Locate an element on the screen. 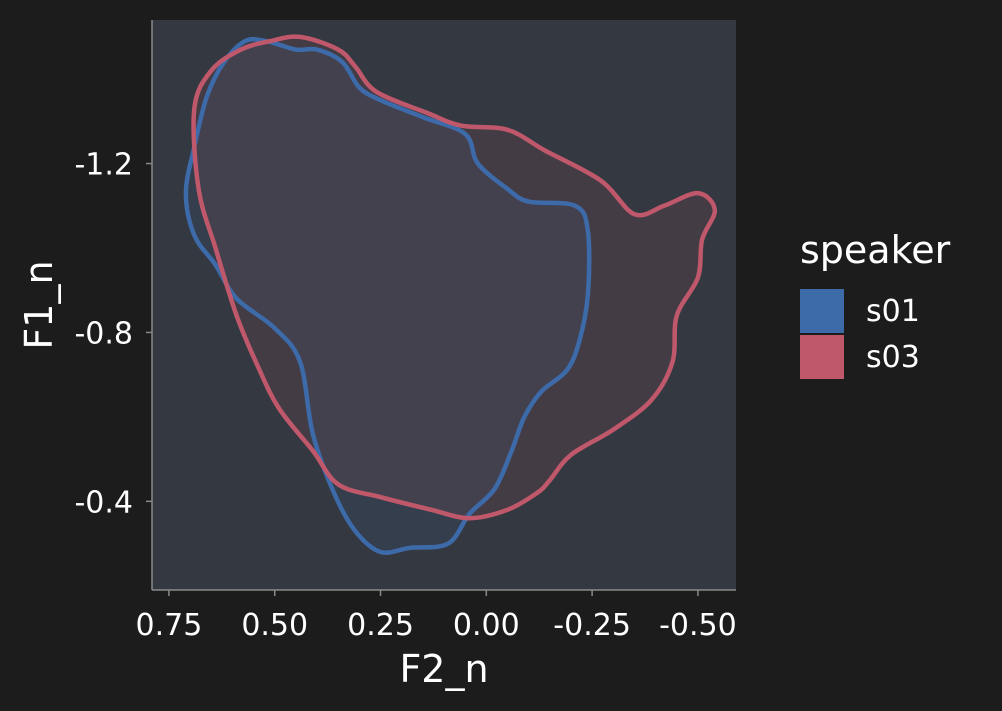 The width and height of the screenshot is (1002, 711). legend-swatch-s03 is located at coordinates (822, 357).